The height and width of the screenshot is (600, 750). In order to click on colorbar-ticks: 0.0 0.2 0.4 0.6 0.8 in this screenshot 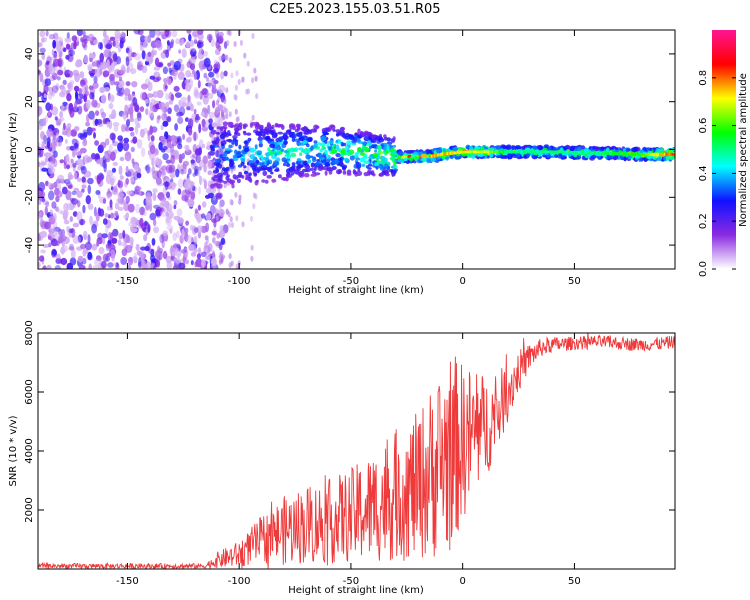, I will do `click(717, 173)`.